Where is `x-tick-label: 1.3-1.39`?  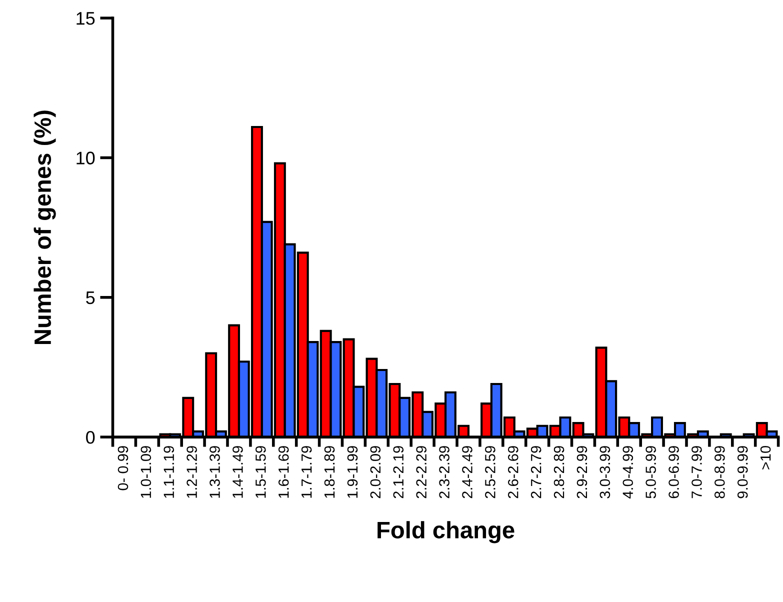
x-tick-label: 1.3-1.39 is located at coordinates (215, 472).